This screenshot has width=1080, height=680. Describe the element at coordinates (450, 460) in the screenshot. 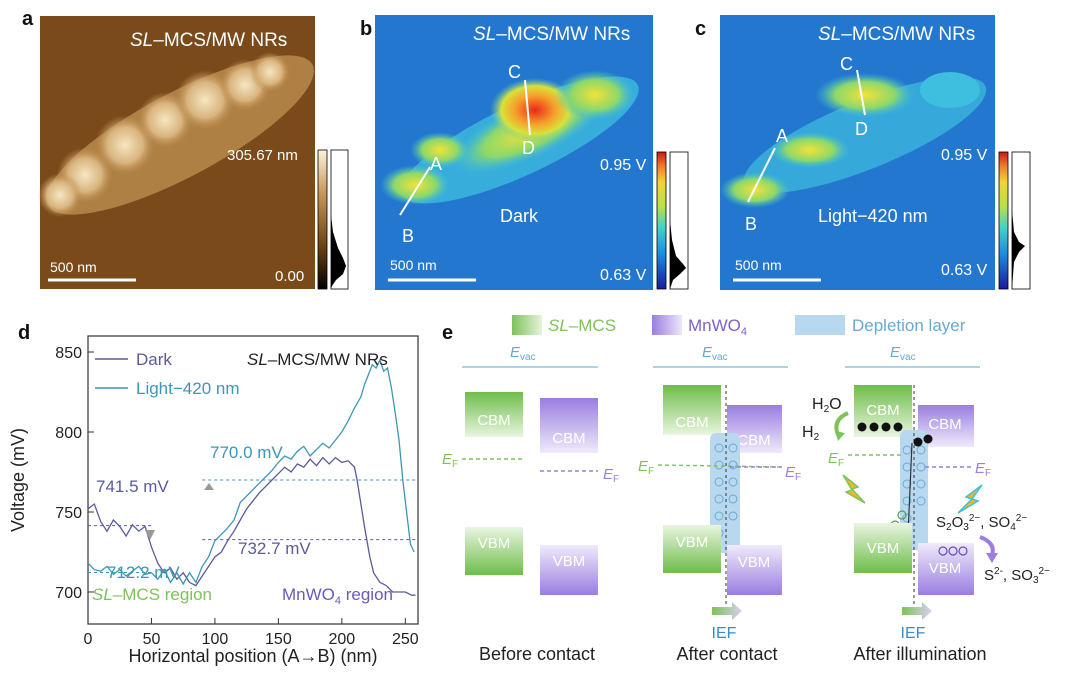

I see `ef-label-green-1: EF` at that location.